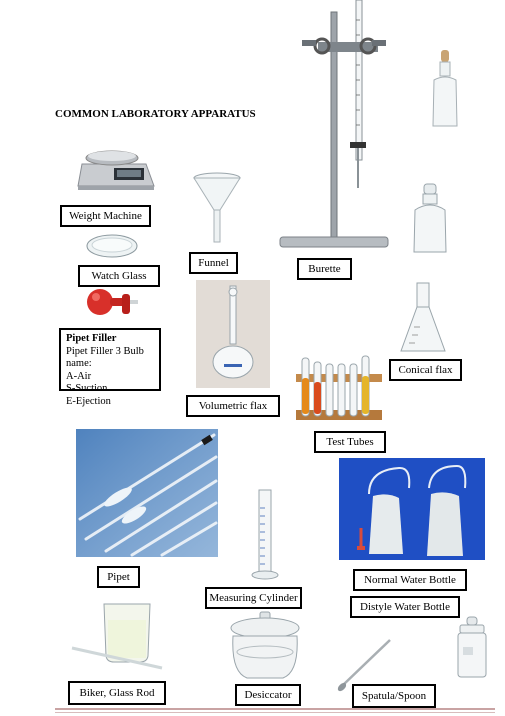 The image size is (505, 716). I want to click on biker-glass-rod-label: Biker, Glass Rod, so click(117, 693).